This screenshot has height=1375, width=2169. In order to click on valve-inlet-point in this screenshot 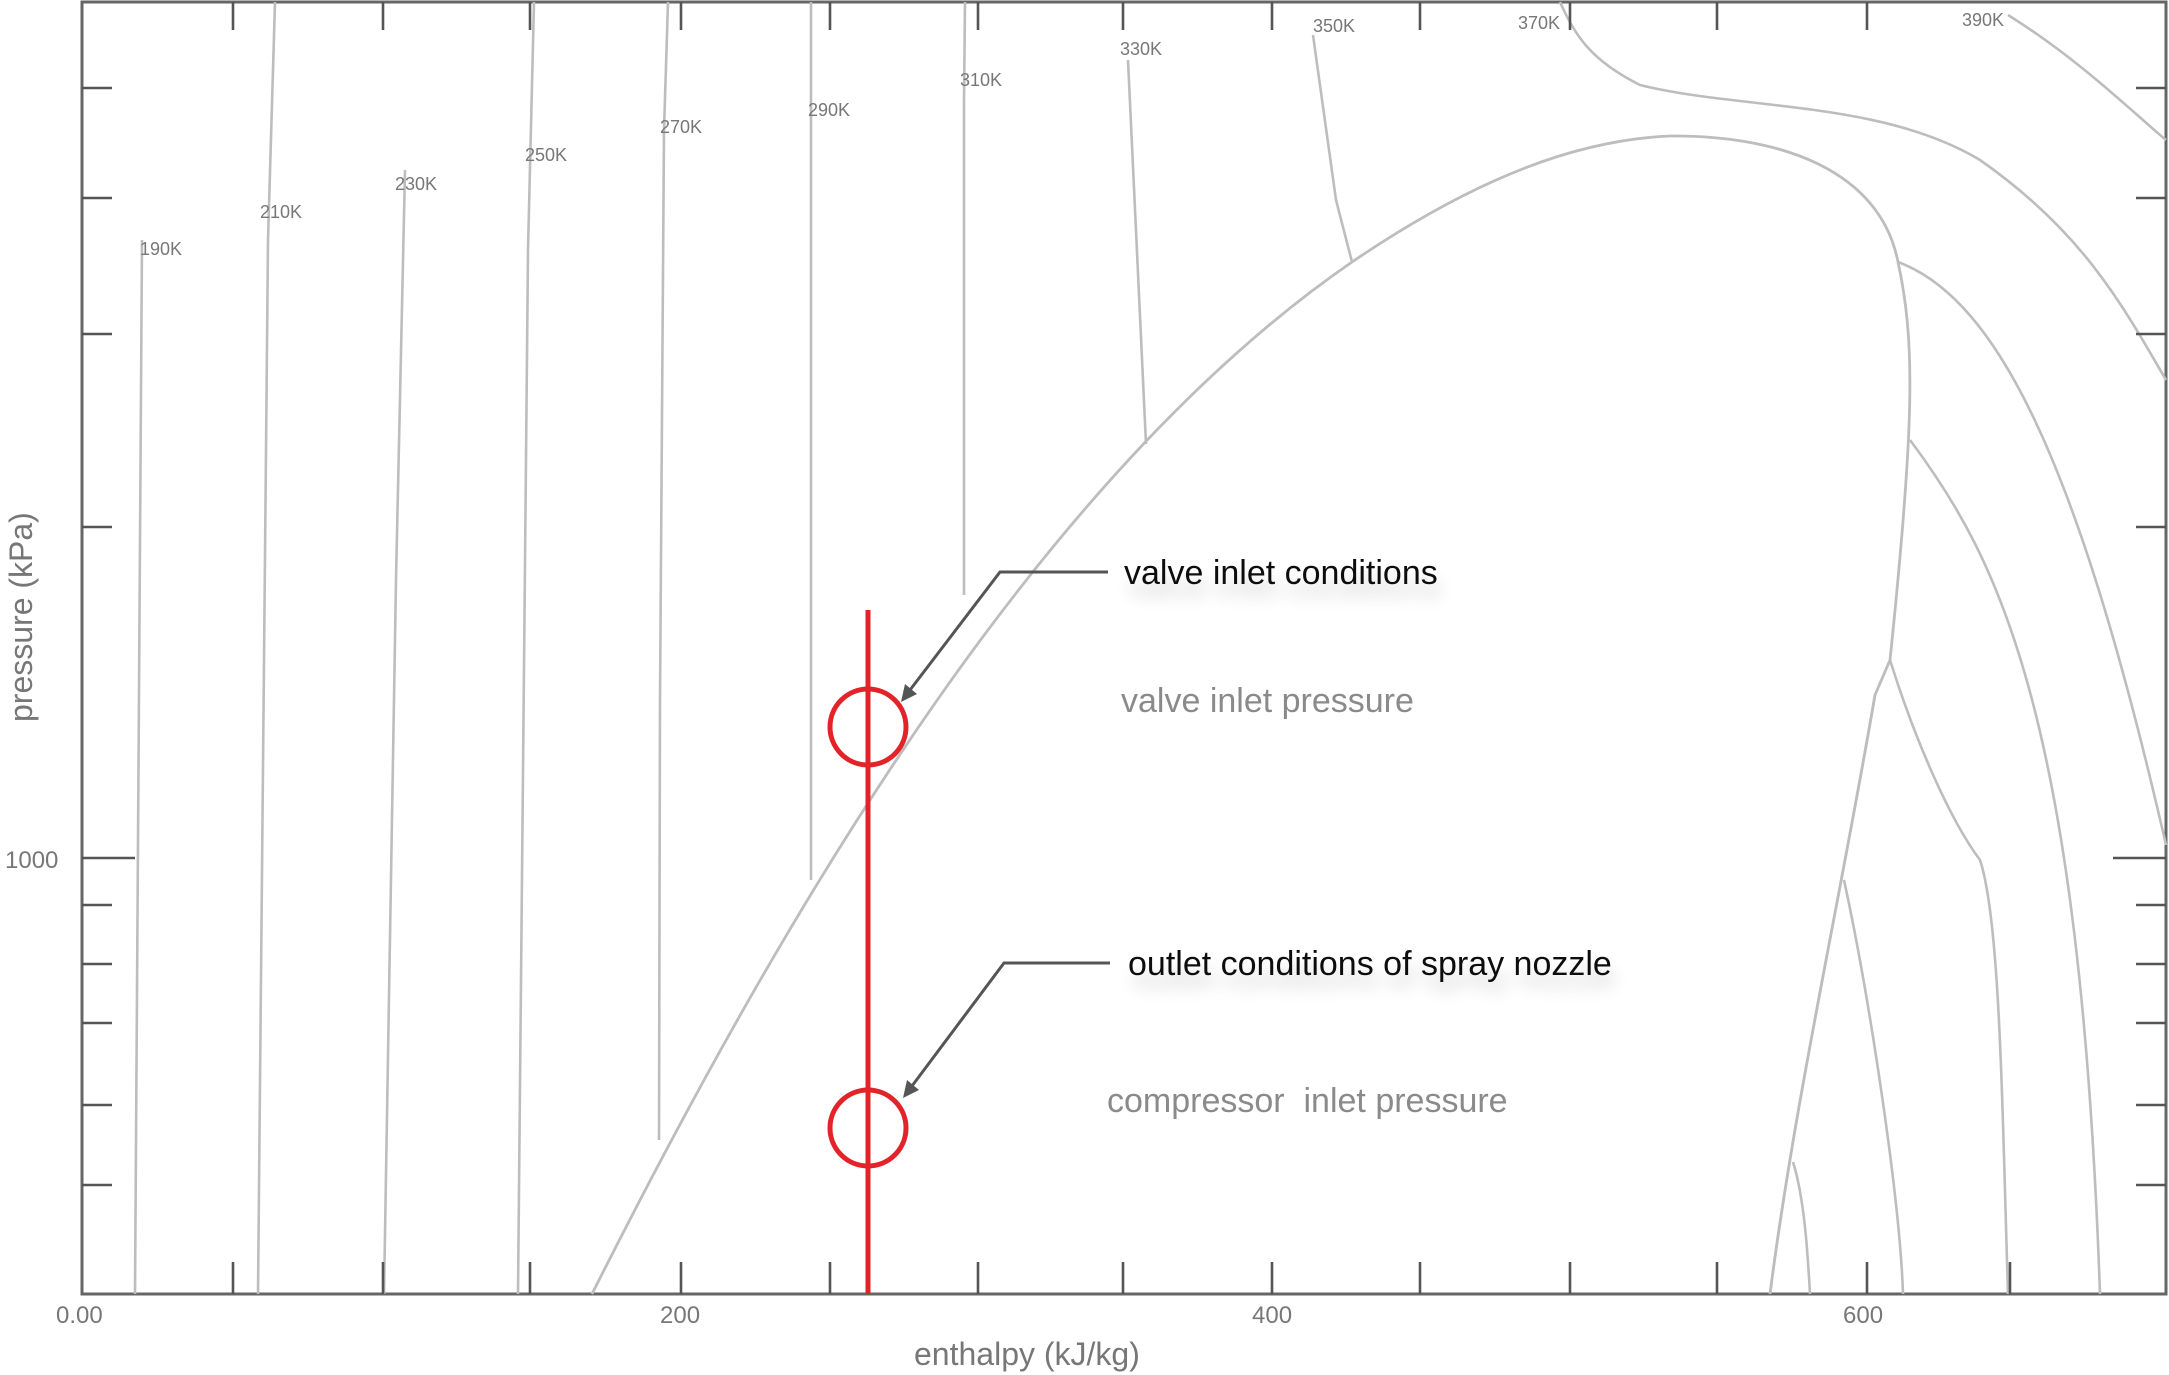, I will do `click(868, 727)`.